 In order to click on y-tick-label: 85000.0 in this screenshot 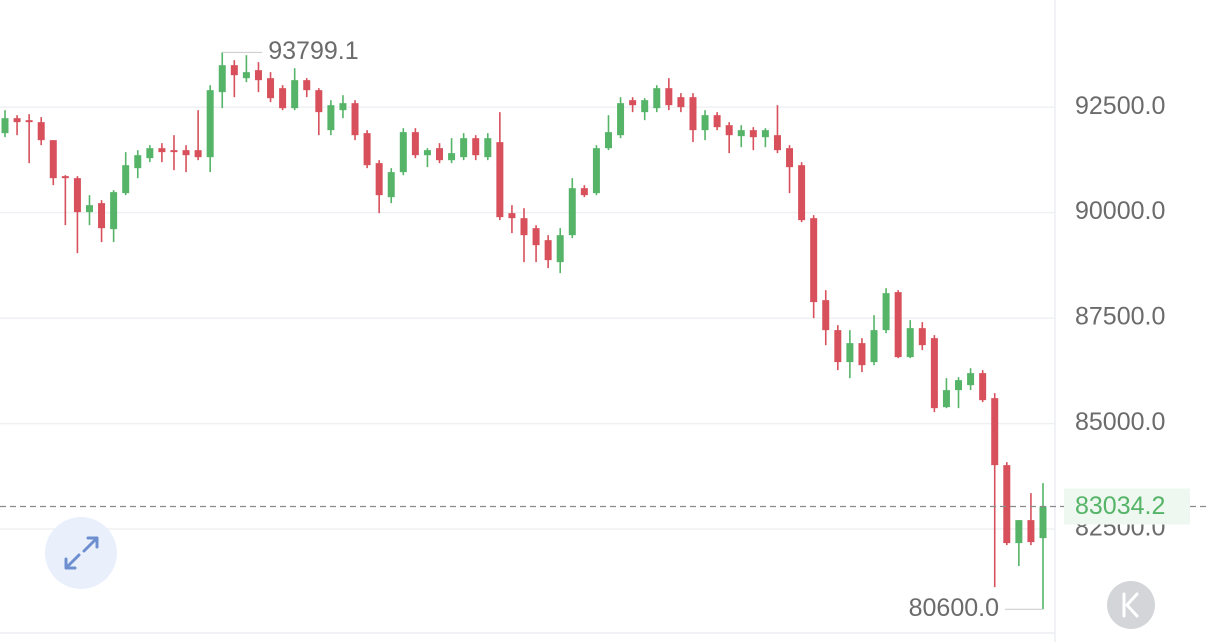, I will do `click(1120, 422)`.